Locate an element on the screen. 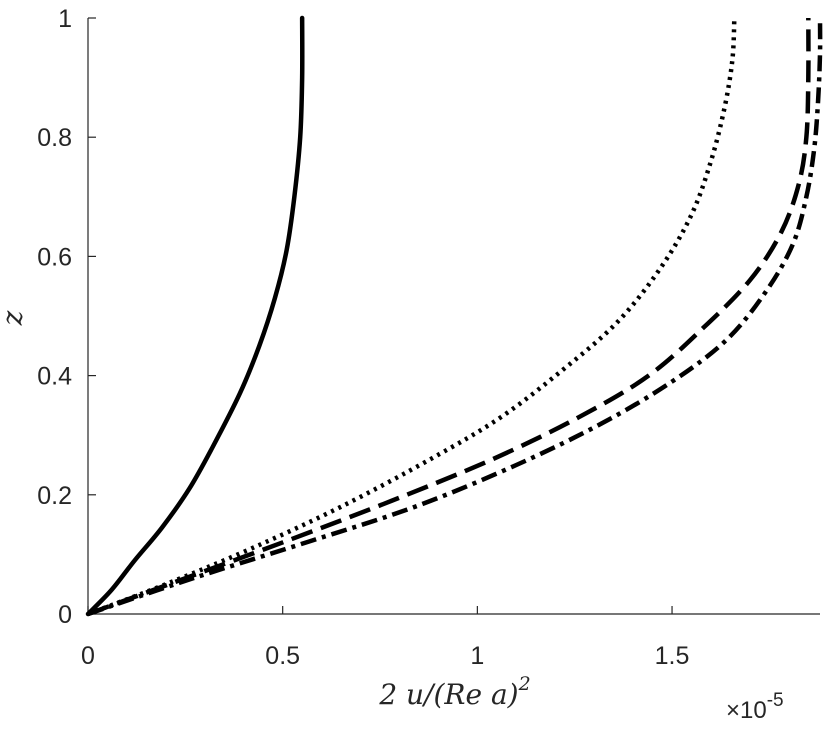 The width and height of the screenshot is (830, 729). x-axis-label-text: 2 u/(Re a) is located at coordinates (448, 694).